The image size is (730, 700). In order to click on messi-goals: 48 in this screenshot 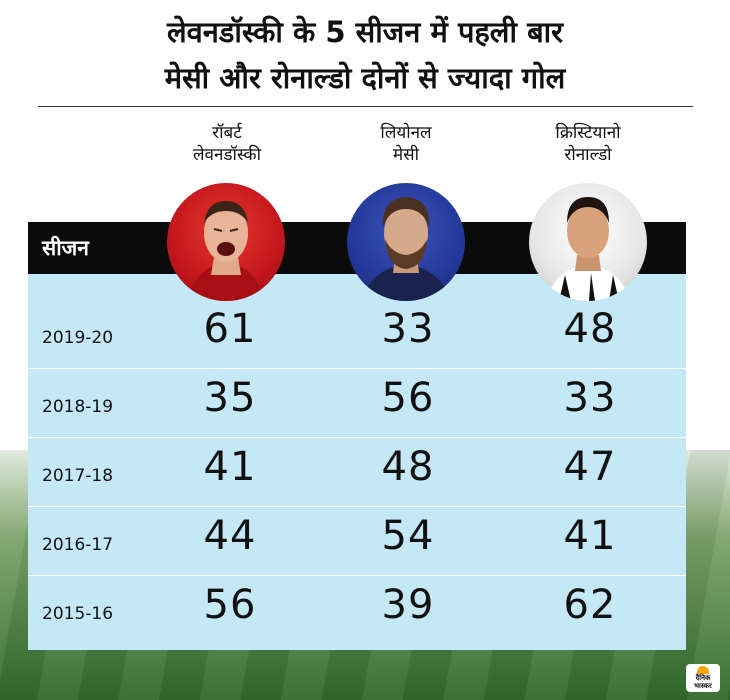, I will do `click(408, 467)`.